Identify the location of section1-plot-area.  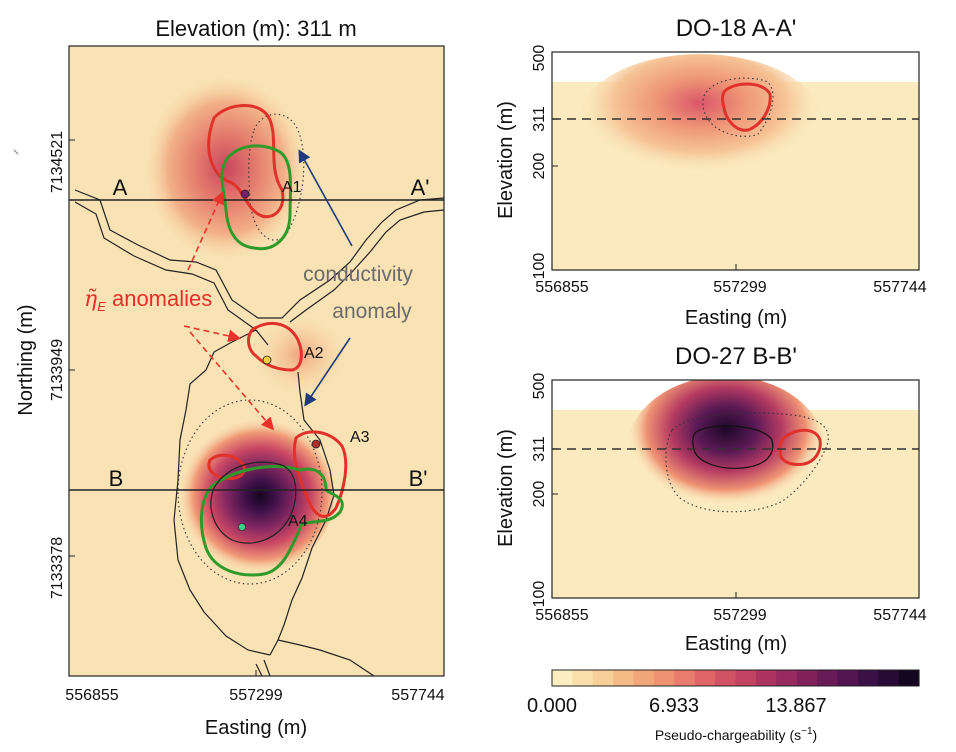
(735, 161).